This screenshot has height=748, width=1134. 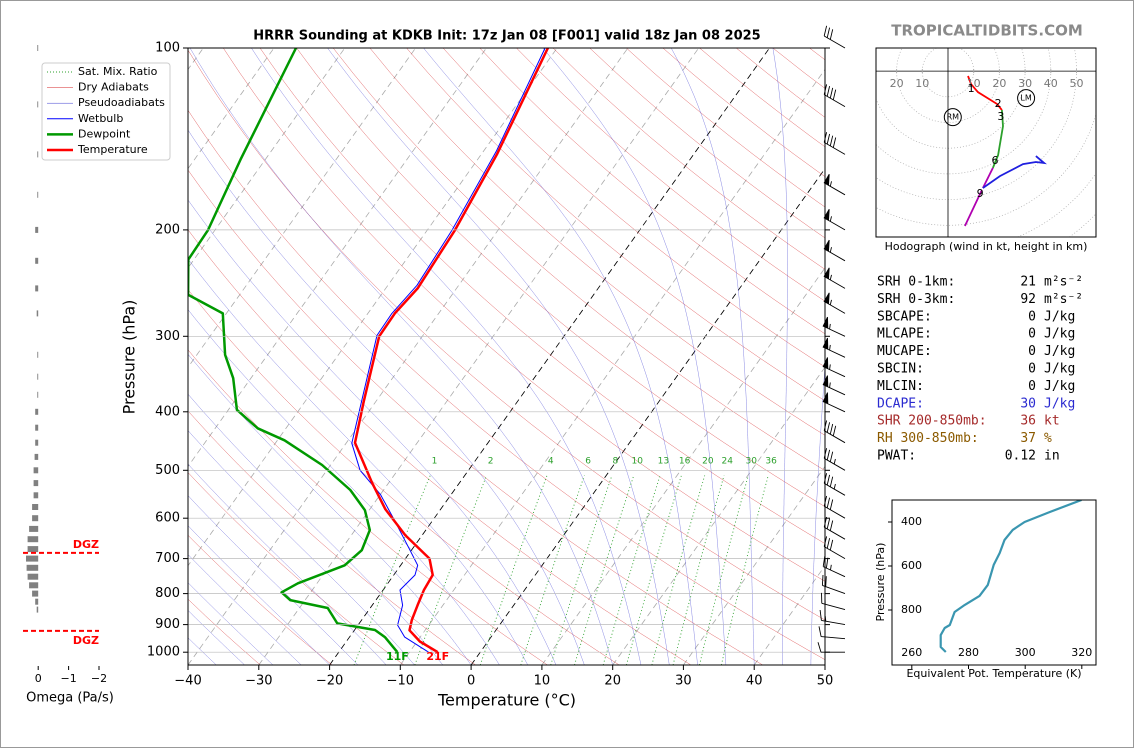 I want to click on y-tick-label: 1000, so click(x=163, y=652).